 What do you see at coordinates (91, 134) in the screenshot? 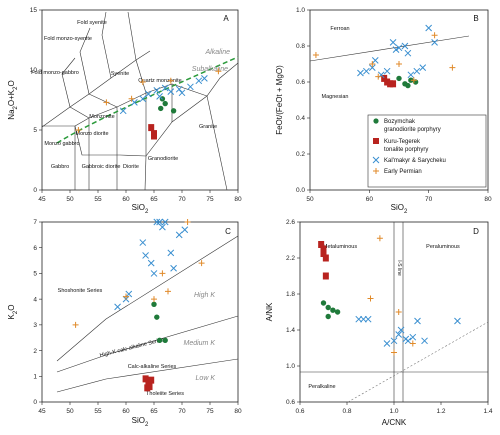
I see `field-label-monzo-diorite: Monzo diorite` at bounding box center [91, 134].